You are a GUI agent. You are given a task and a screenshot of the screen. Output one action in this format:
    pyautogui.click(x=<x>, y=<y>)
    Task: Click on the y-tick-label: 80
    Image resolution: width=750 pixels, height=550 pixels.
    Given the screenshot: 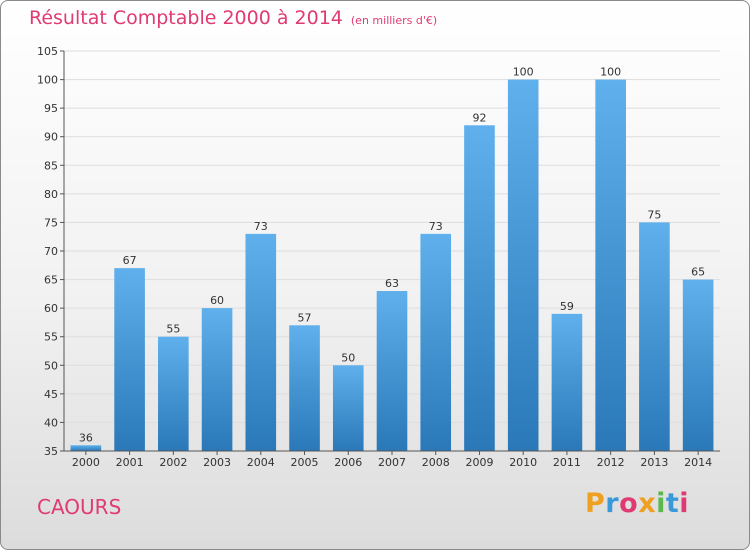 What is the action you would take?
    pyautogui.click(x=51, y=194)
    